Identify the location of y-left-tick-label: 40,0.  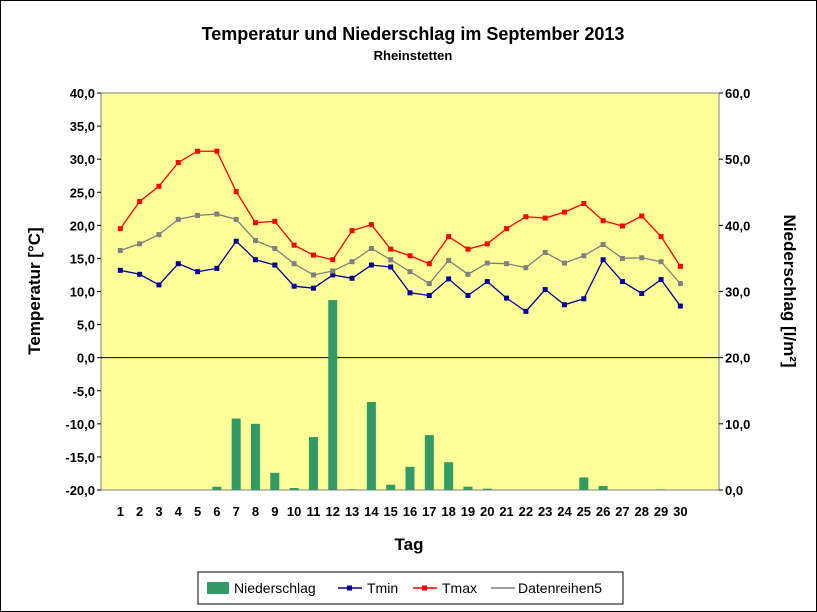
(82, 93).